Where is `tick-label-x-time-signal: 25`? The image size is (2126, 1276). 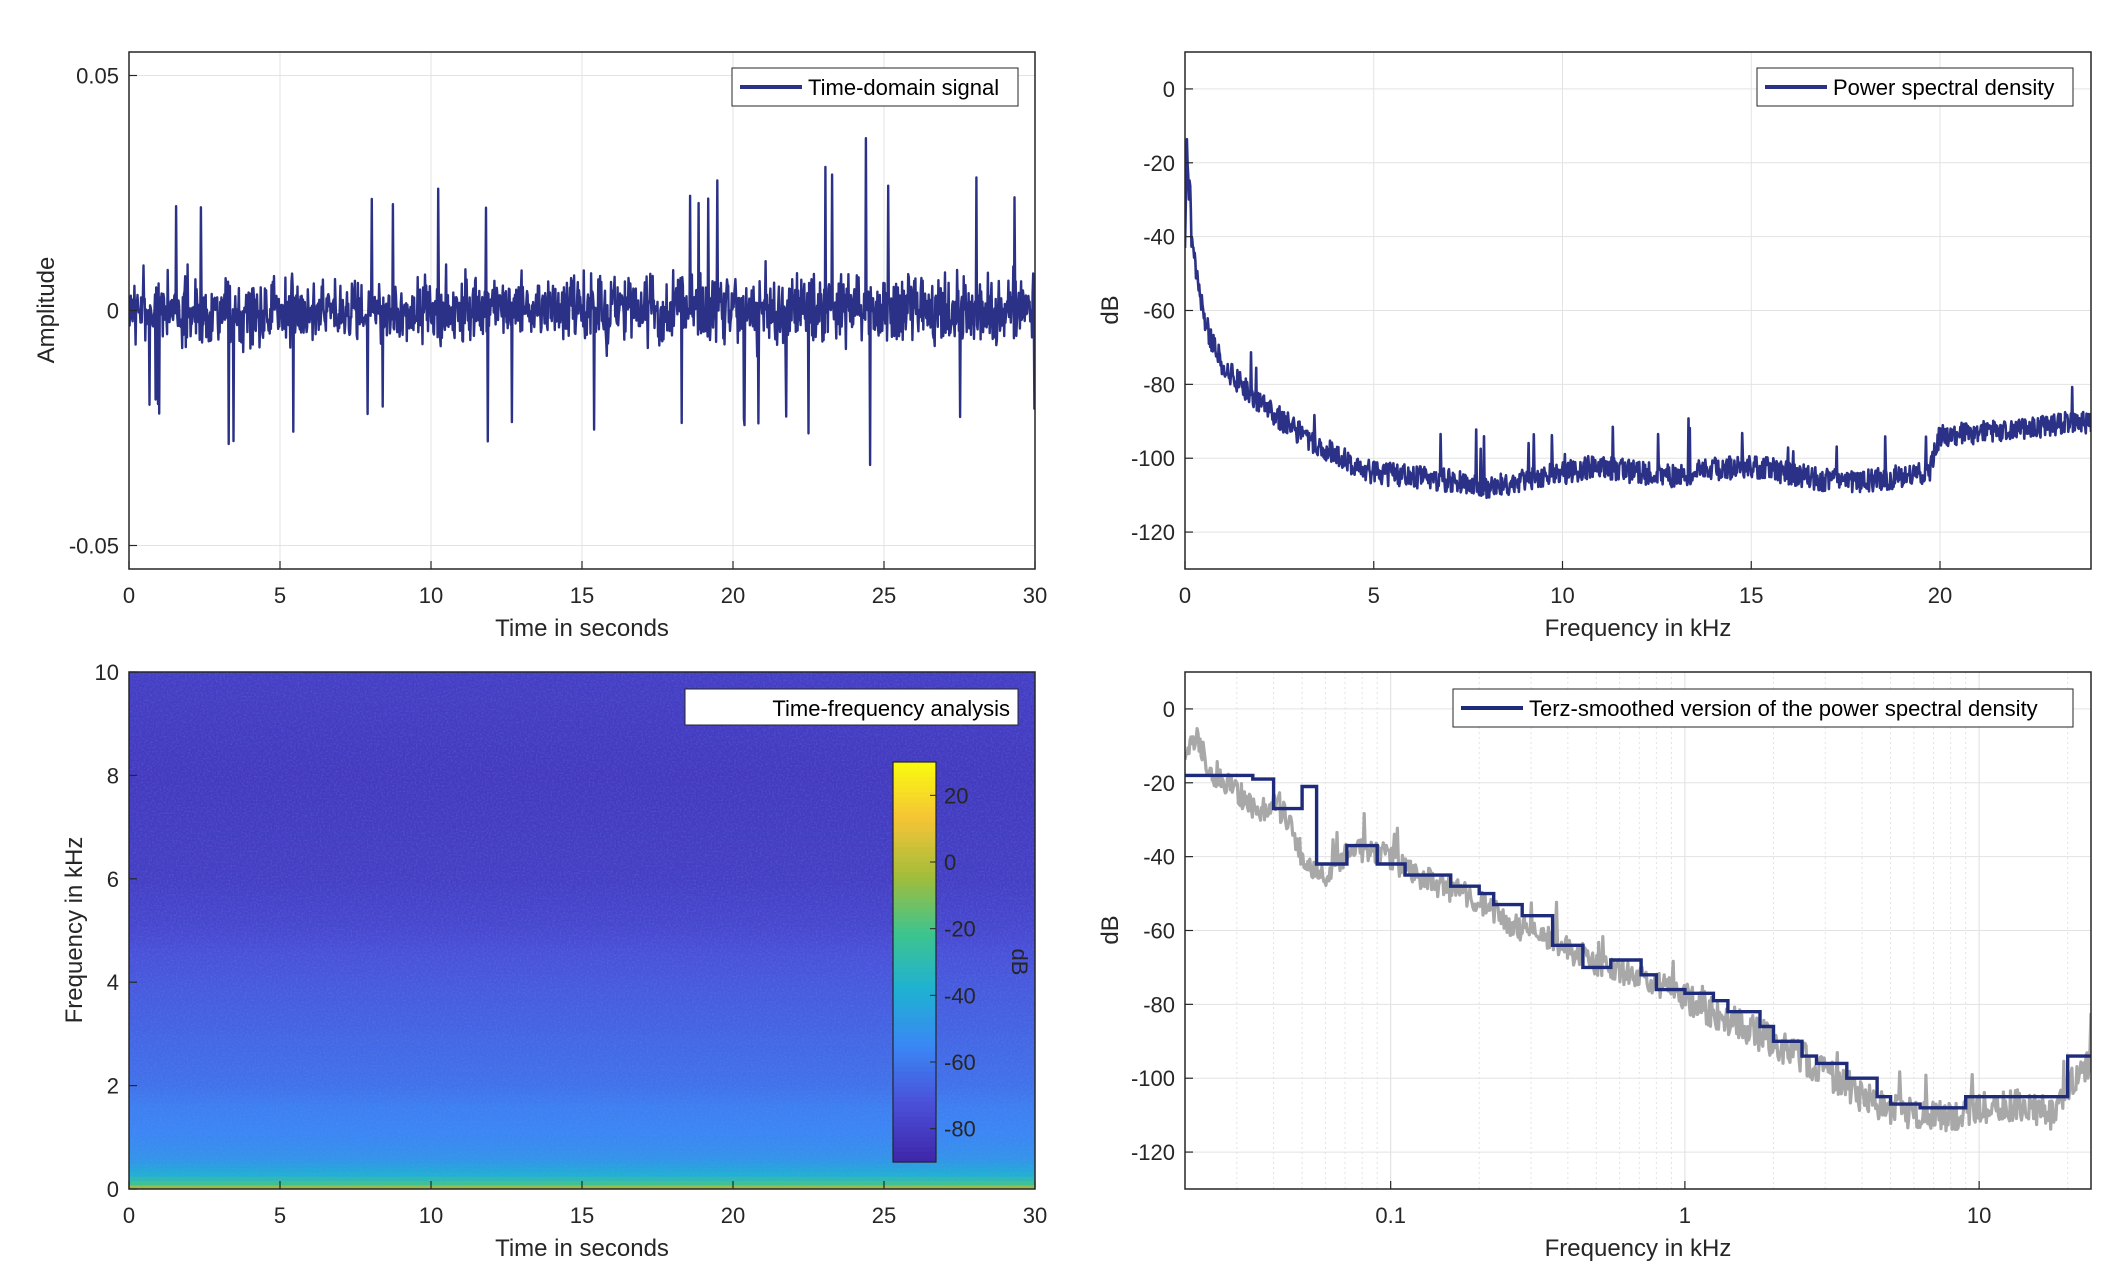
tick-label-x-time-signal: 25 is located at coordinates (884, 595).